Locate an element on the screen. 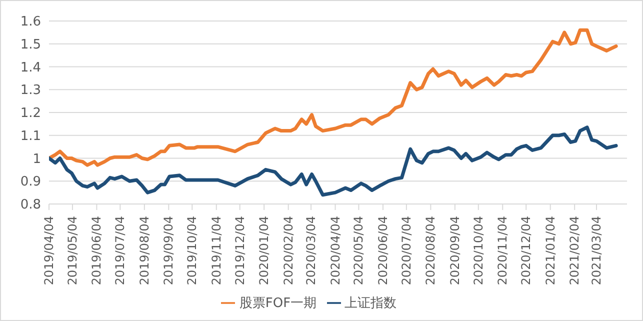  y-tick-label: 1 is located at coordinates (36, 159).